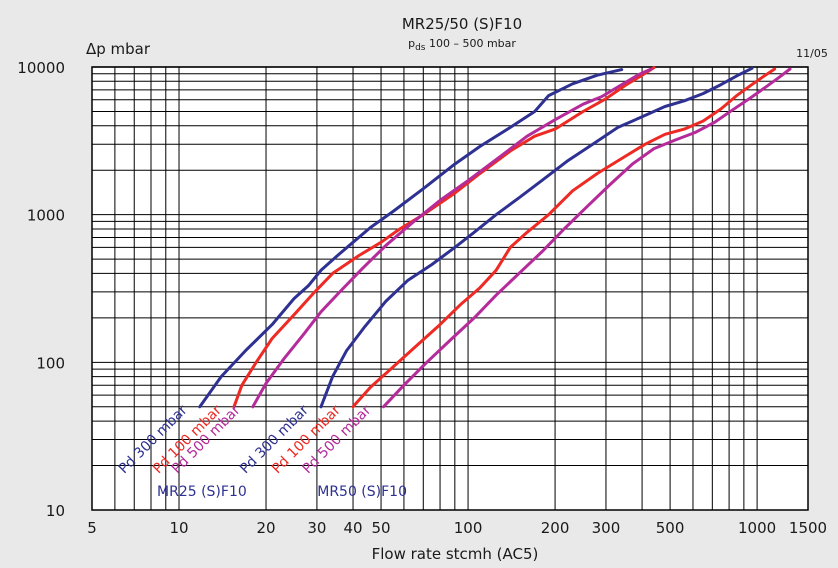 This screenshot has width=838, height=568. What do you see at coordinates (555, 528) in the screenshot?
I see `x-tick-label: 200` at bounding box center [555, 528].